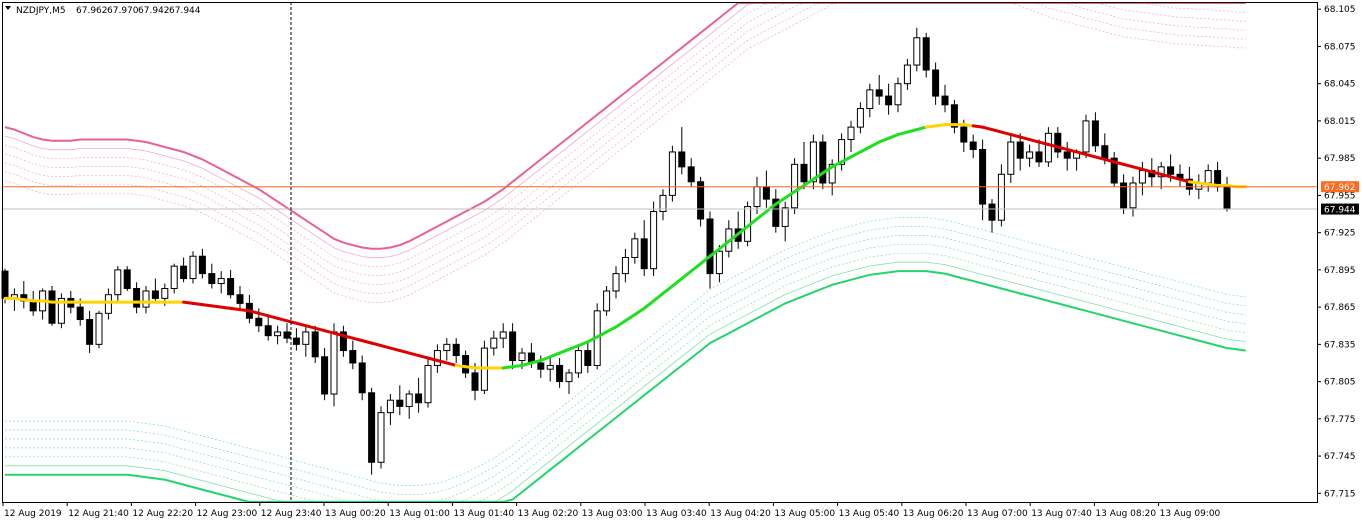  Describe the element at coordinates (483, 514) in the screenshot. I see `x-tick-label: 13 Aug 01:40` at that location.